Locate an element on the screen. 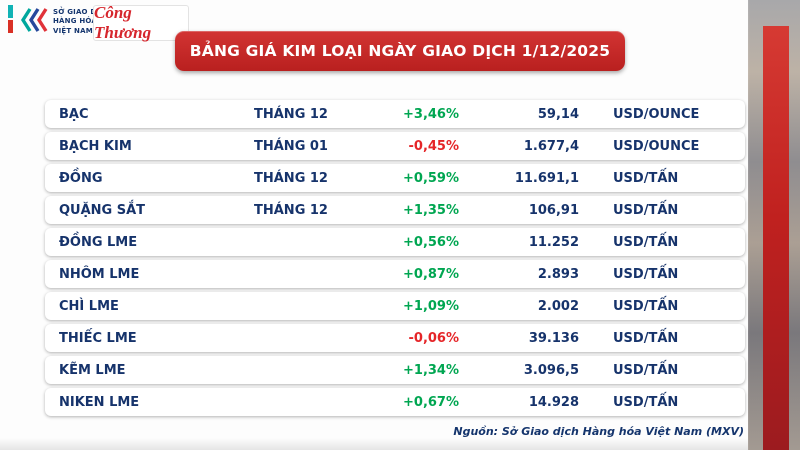 This screenshot has width=800, height=450. metal-name: NIKEN LME is located at coordinates (99, 402).